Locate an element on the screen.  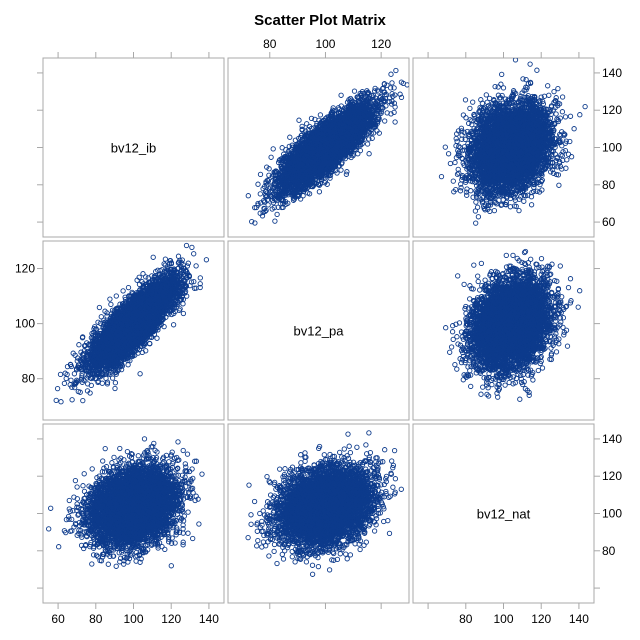
panel-frame is located at coordinates (133, 147).